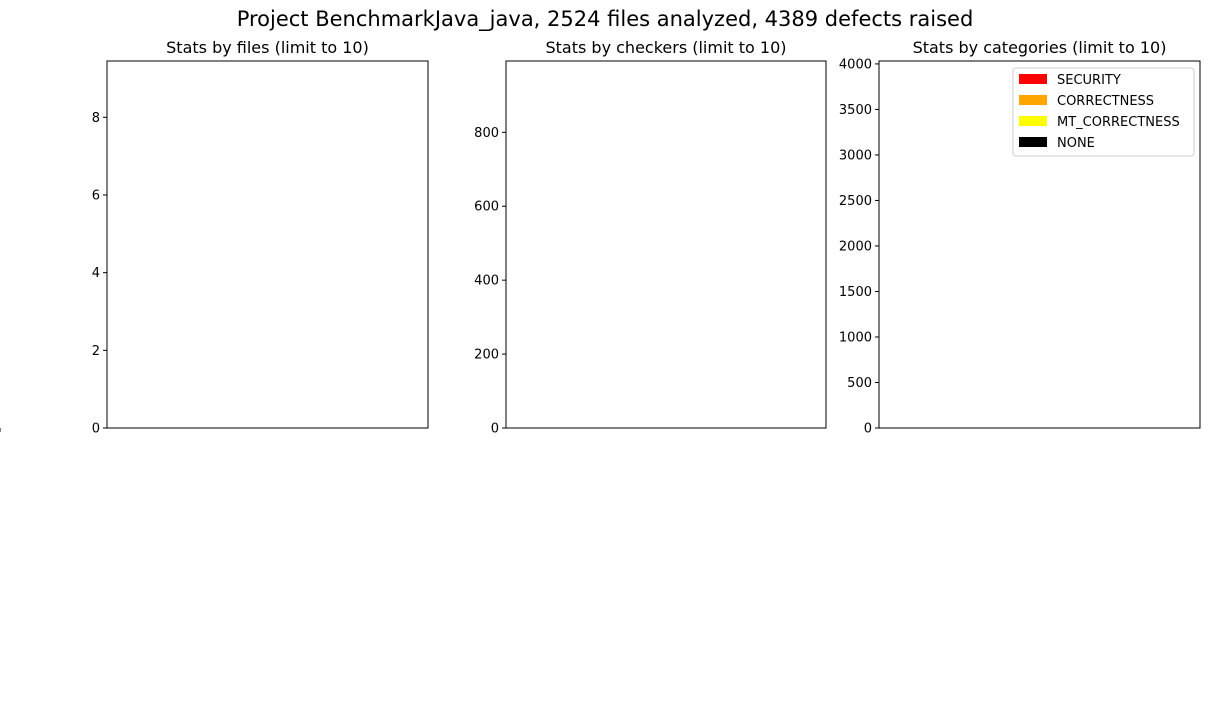  Describe the element at coordinates (855, 337) in the screenshot. I see `y-tick-label: 1000` at that location.